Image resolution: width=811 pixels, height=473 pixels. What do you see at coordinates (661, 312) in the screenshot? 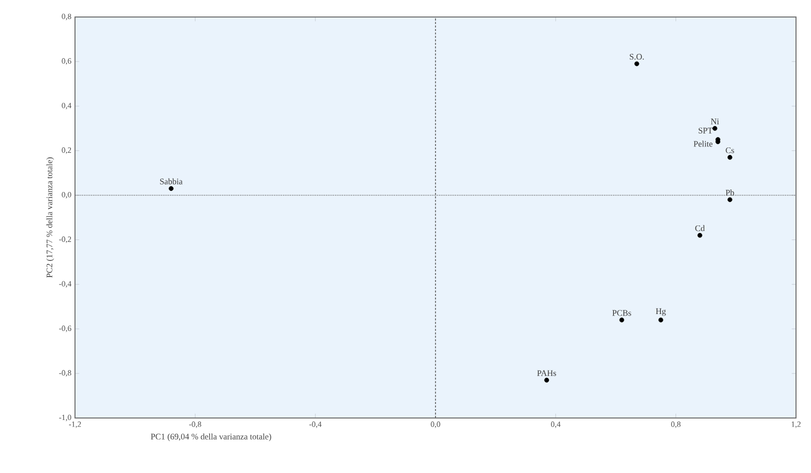
I see `annotation: Hg` at bounding box center [661, 312].